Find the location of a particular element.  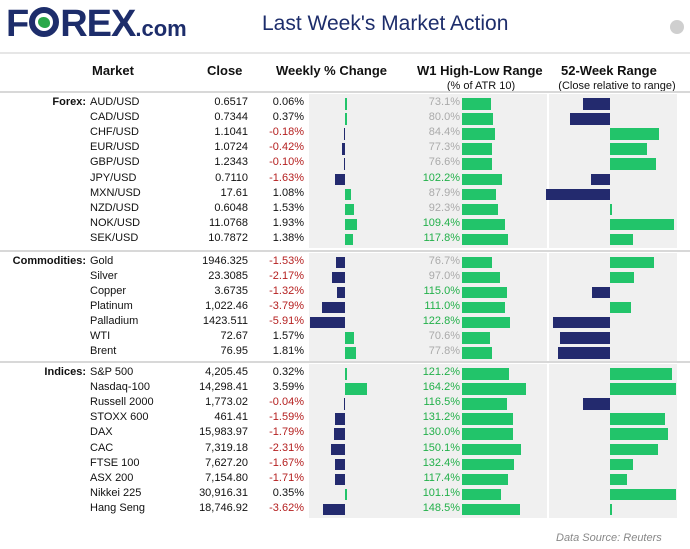

weekly-change-value: -1.32% is located at coordinates (286, 290).